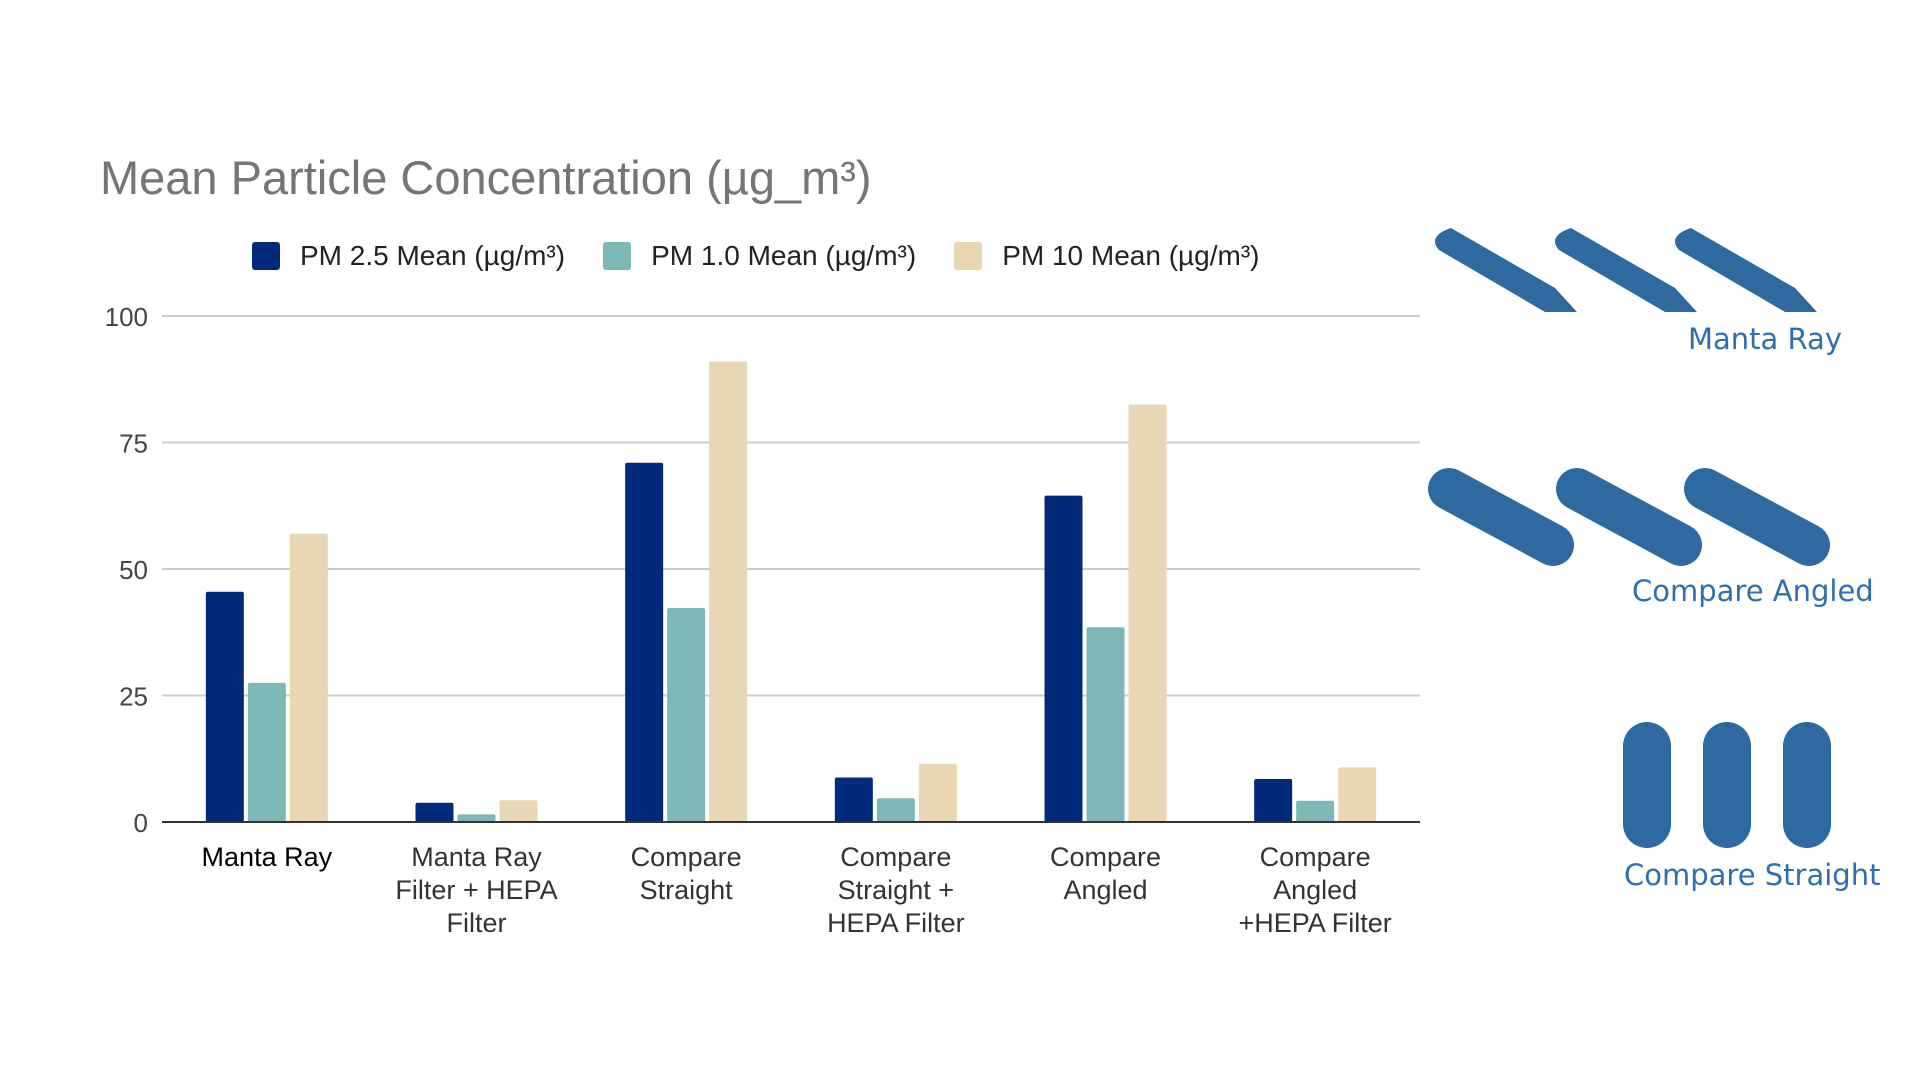  What do you see at coordinates (968, 256) in the screenshot?
I see `legend-swatch-pm10` at bounding box center [968, 256].